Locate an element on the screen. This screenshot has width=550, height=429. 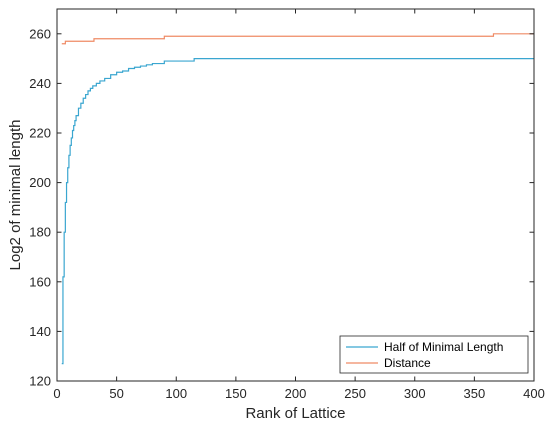
legend: Half of Minimal Length Distance is located at coordinates (434, 354).